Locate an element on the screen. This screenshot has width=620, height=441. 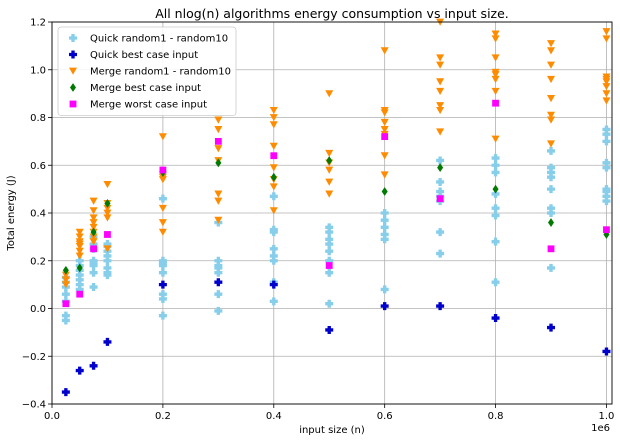
y-tick-label: 0.8 is located at coordinates (38, 118).